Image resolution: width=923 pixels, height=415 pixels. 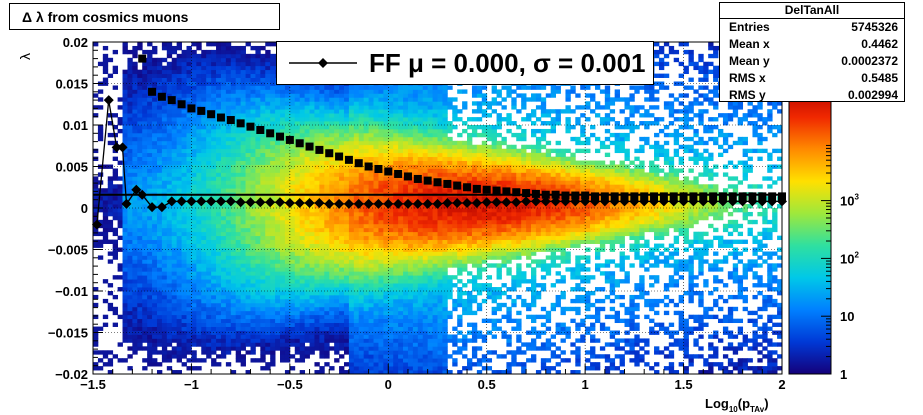 I want to click on stats-label: Entries, so click(x=749, y=27).